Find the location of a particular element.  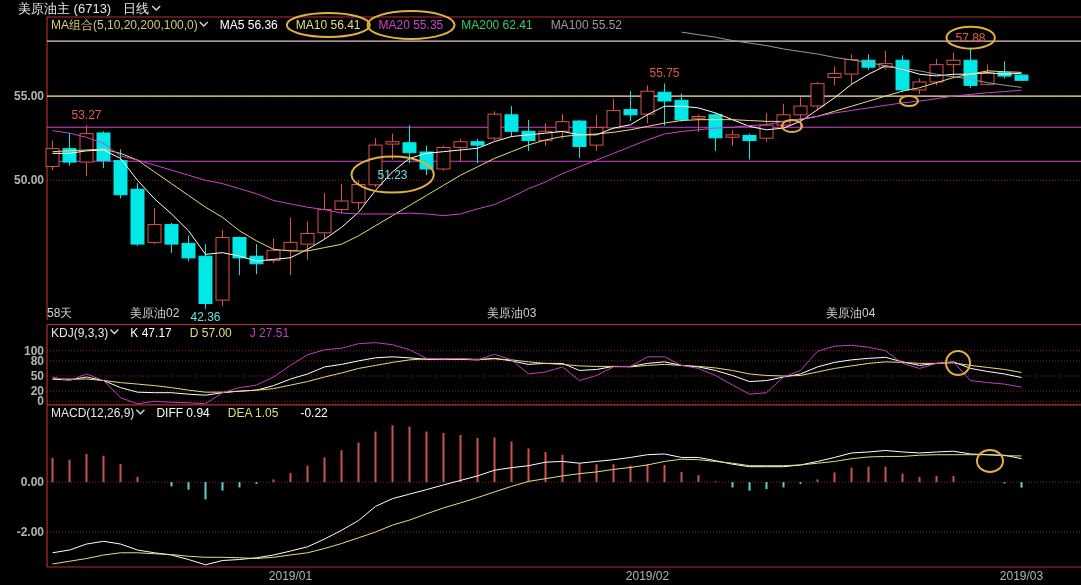

x-tick-label: 2019/03 is located at coordinates (1021, 576).